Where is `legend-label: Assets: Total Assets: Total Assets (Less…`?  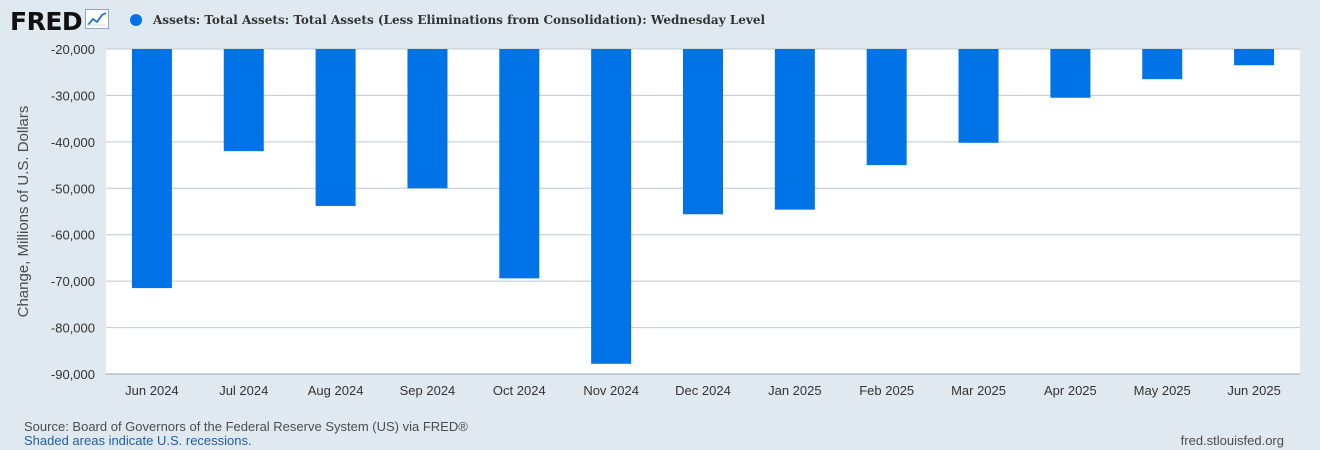
legend-label: Assets: Total Assets: Total Assets (Less… is located at coordinates (459, 20).